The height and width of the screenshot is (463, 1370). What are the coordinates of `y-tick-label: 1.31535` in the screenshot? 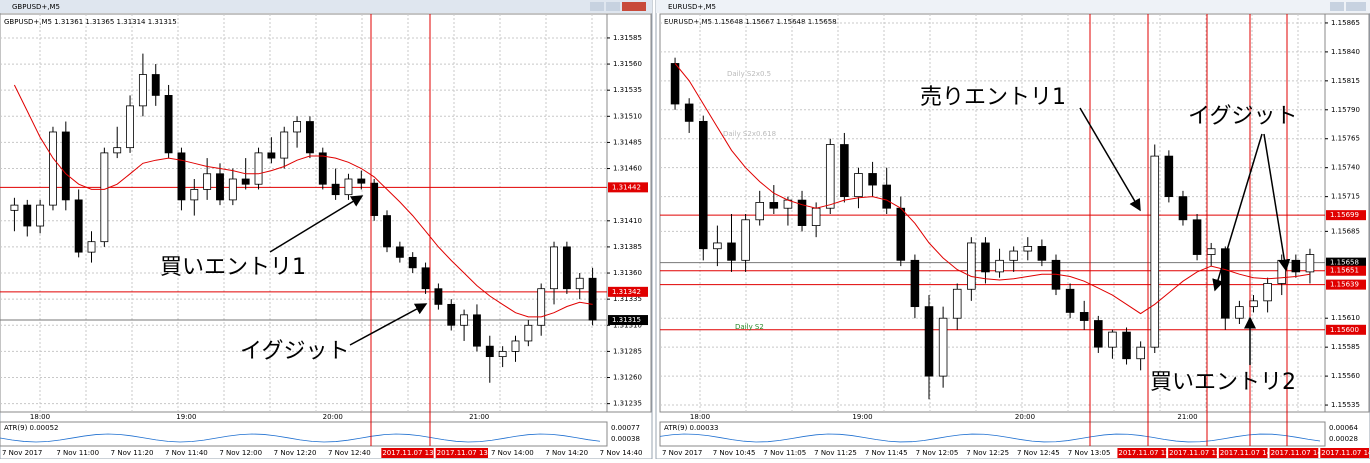 It's located at (627, 90).